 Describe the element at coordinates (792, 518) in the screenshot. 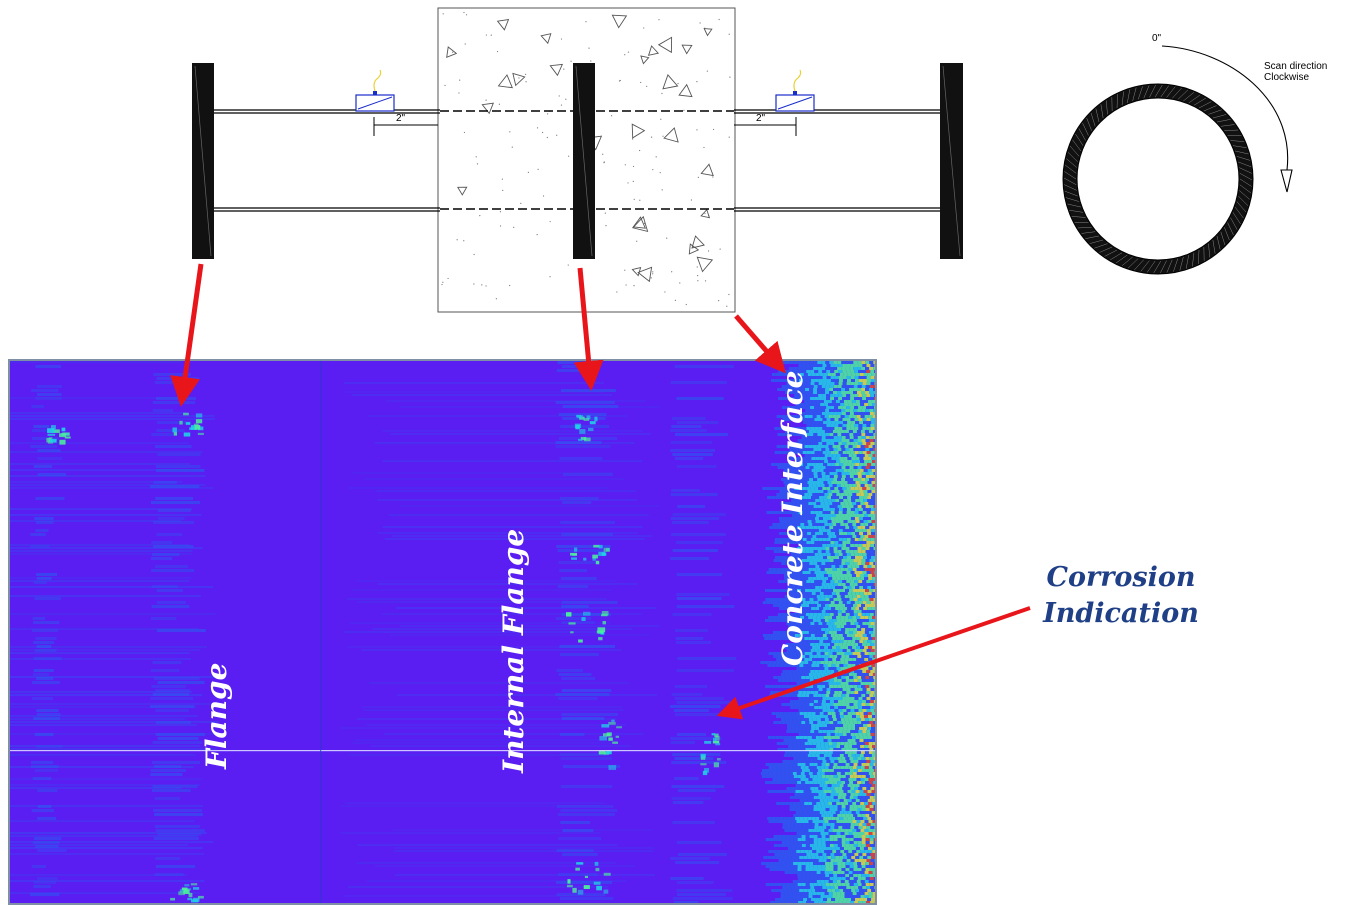

I see `concrete-interface-label: Concrete Interface` at that location.